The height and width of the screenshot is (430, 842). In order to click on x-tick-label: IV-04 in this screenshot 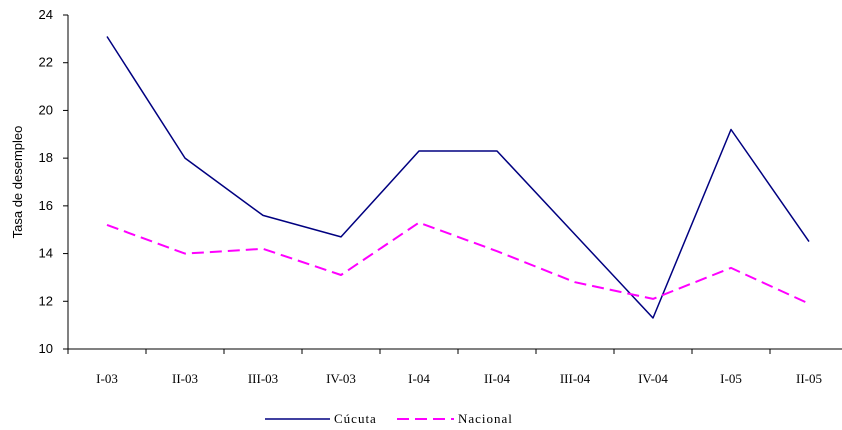, I will do `click(653, 378)`.